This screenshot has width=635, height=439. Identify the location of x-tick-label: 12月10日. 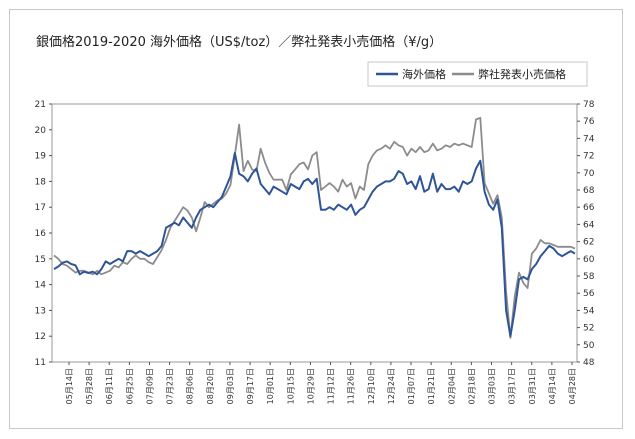
(371, 386).